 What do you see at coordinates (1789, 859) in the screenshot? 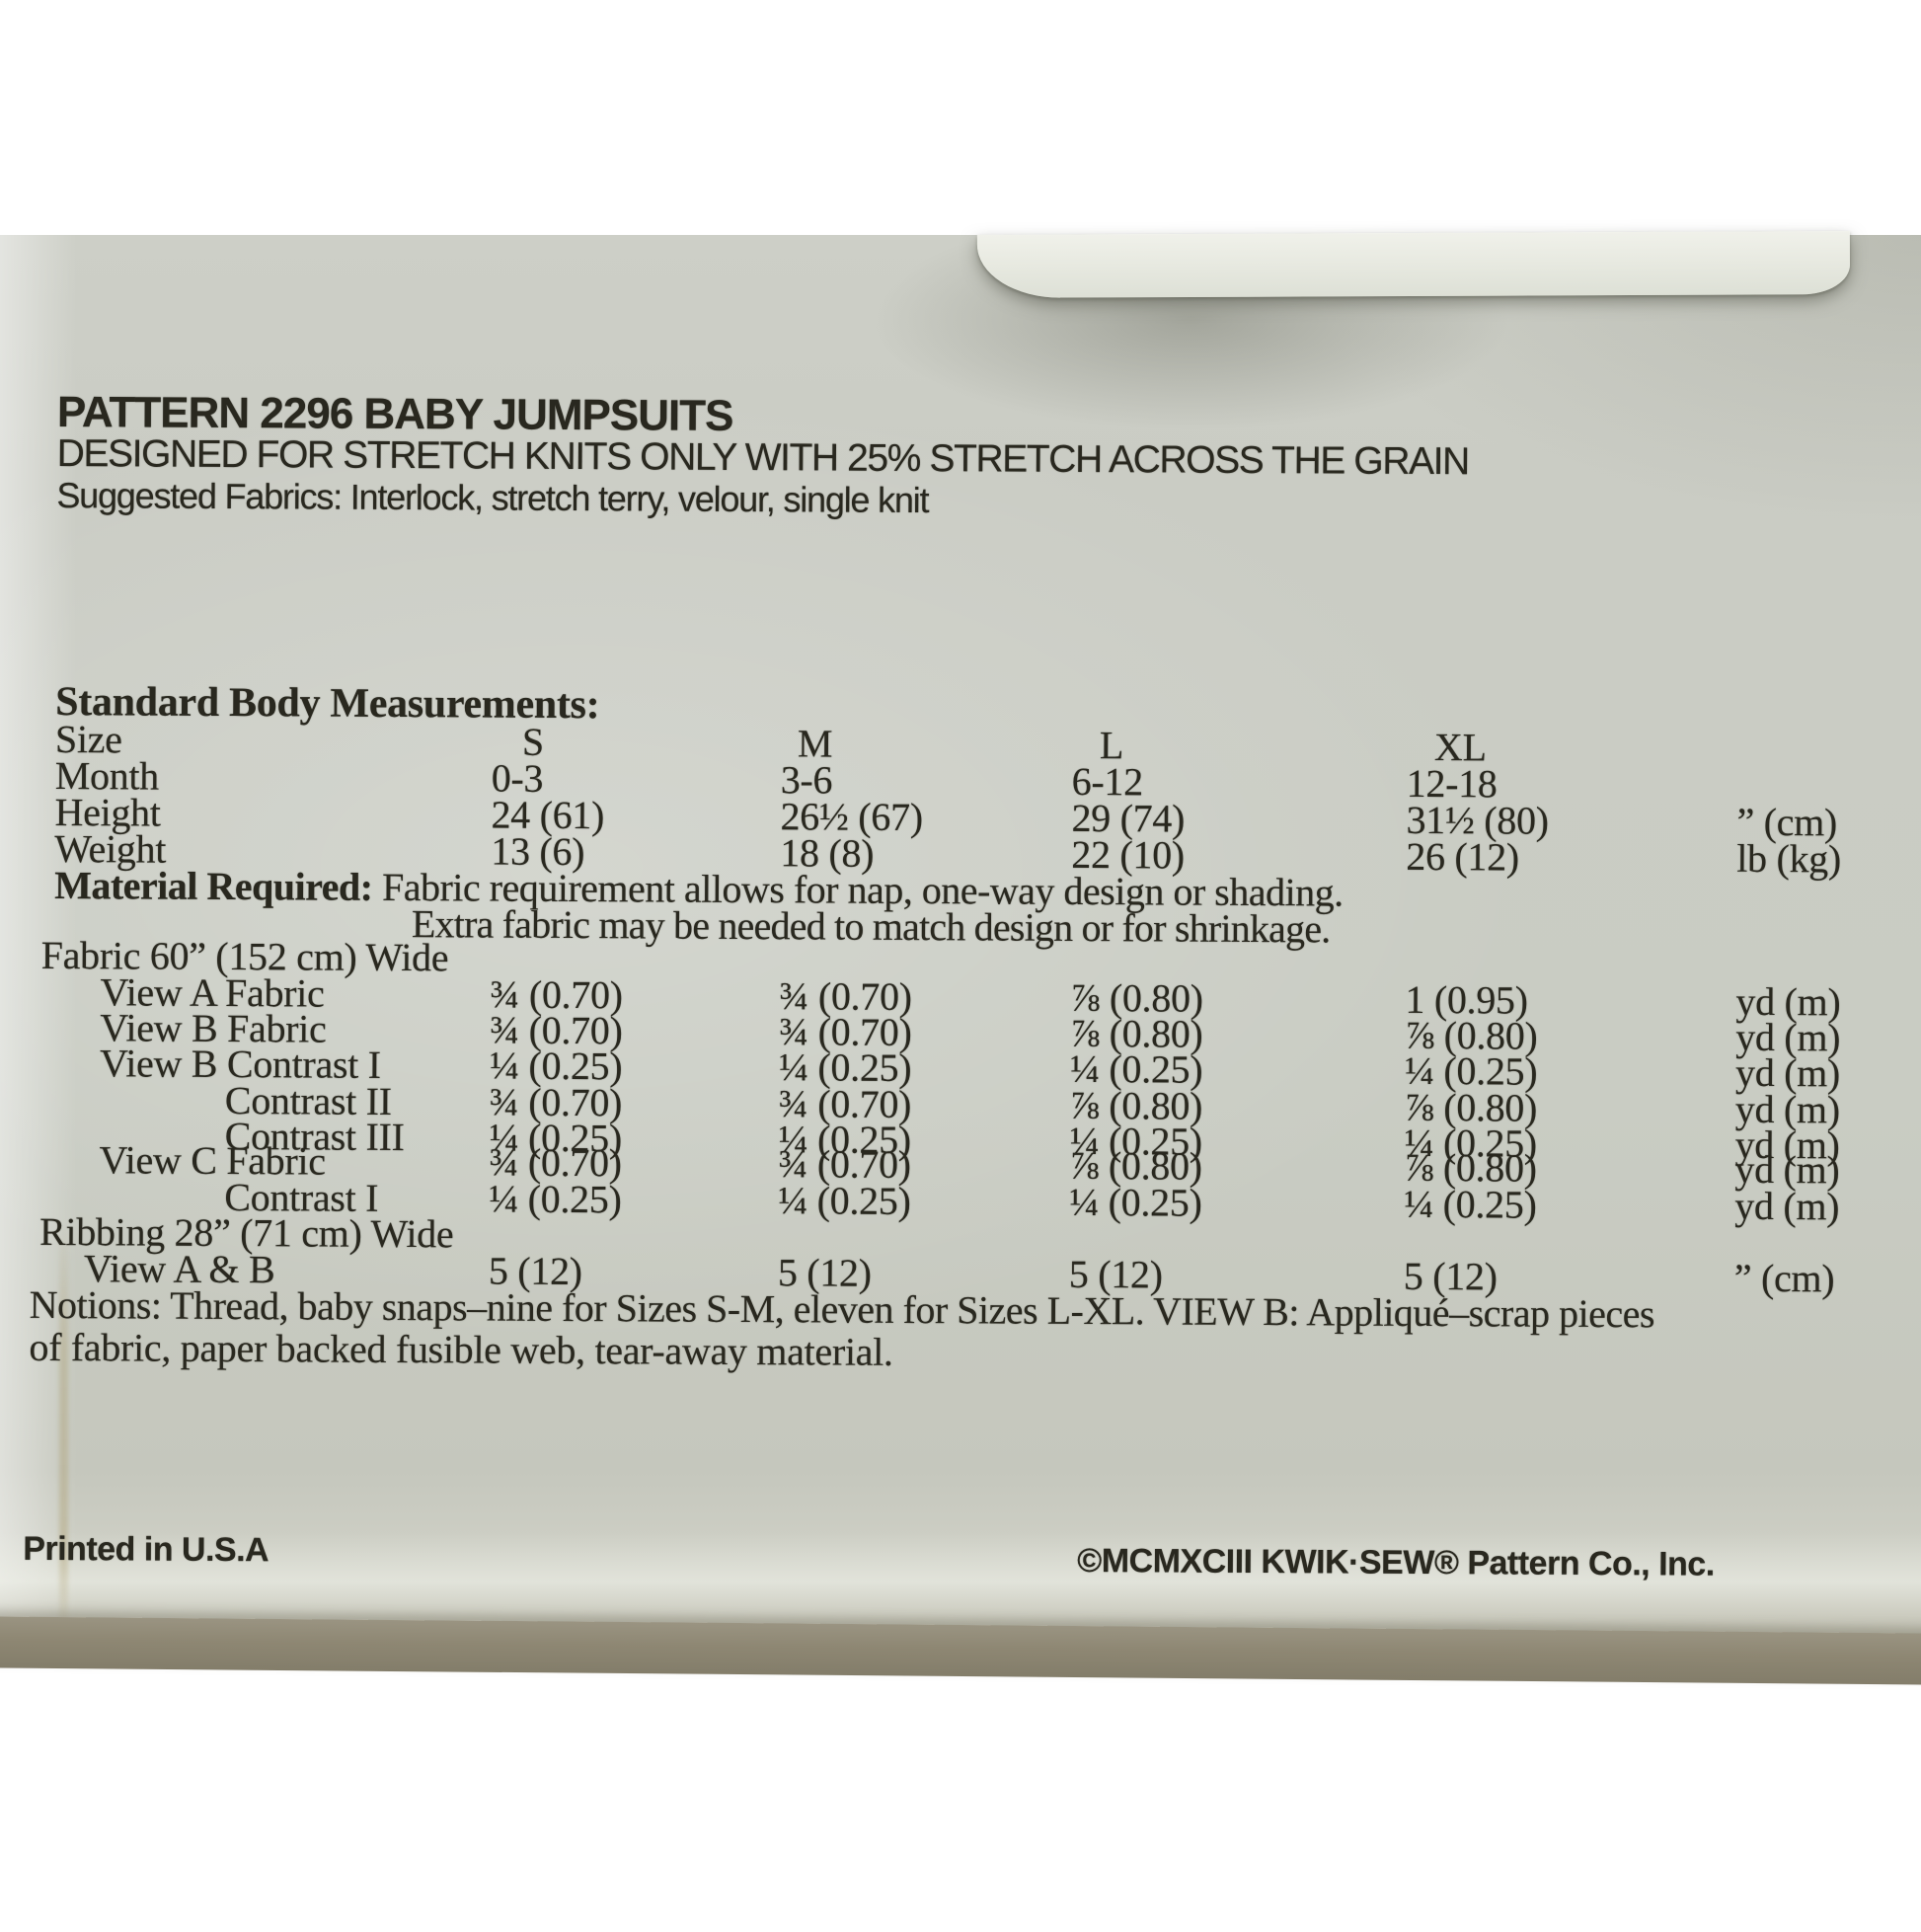
I see `unit: lb (kg)` at bounding box center [1789, 859].